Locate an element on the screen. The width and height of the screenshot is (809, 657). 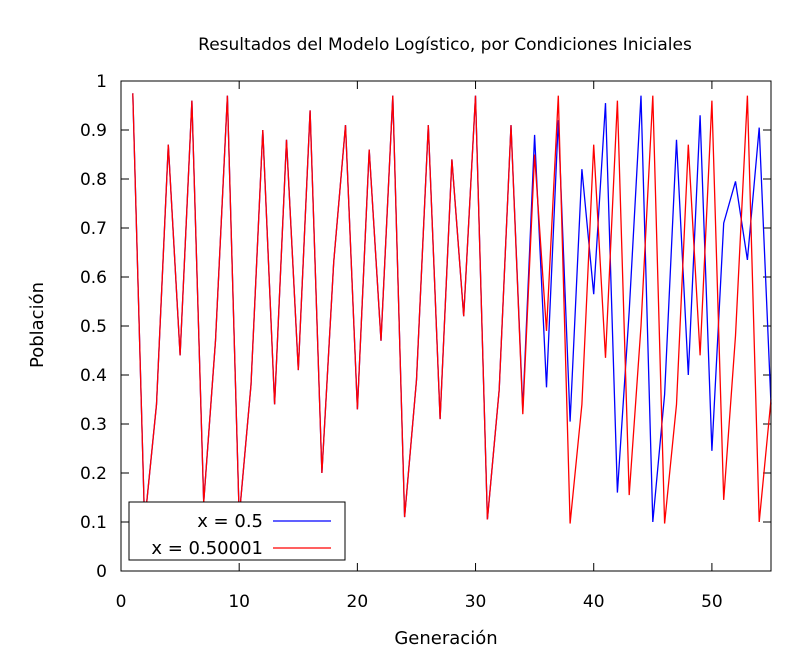
y-tick-label: 0.1 is located at coordinates (93, 523).